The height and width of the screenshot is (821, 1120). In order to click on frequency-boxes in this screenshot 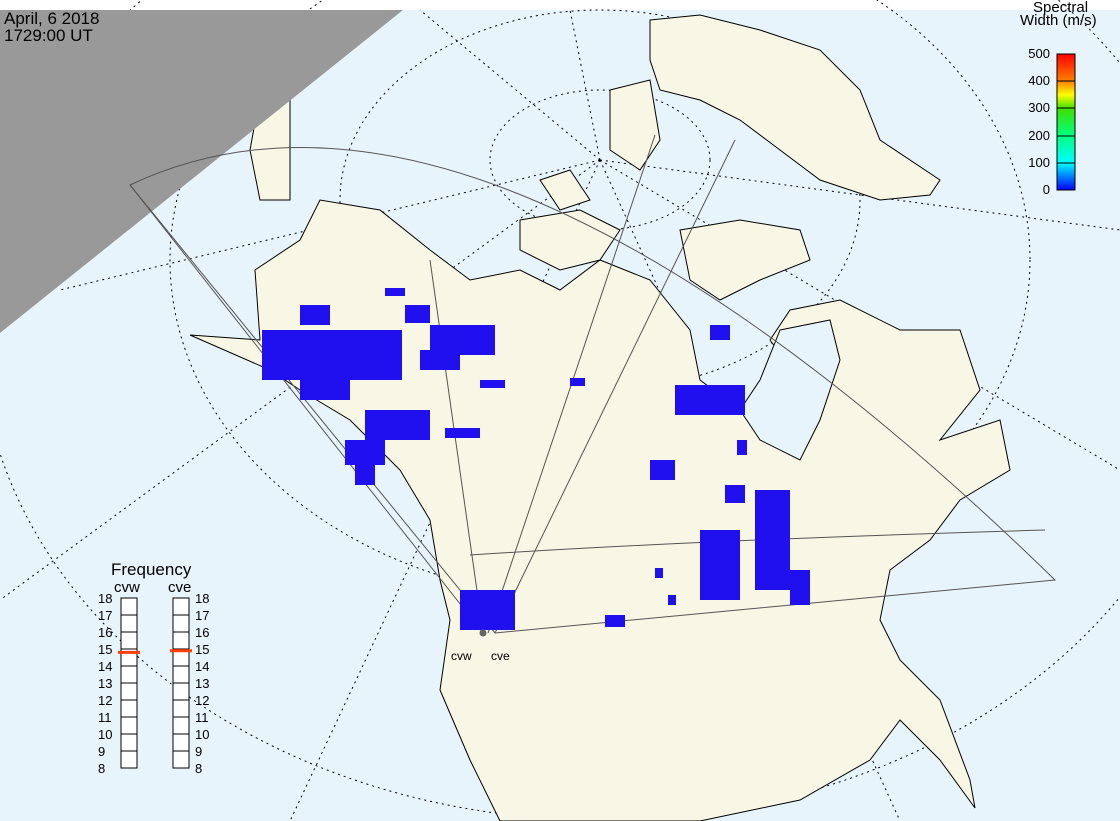, I will do `click(155, 683)`.